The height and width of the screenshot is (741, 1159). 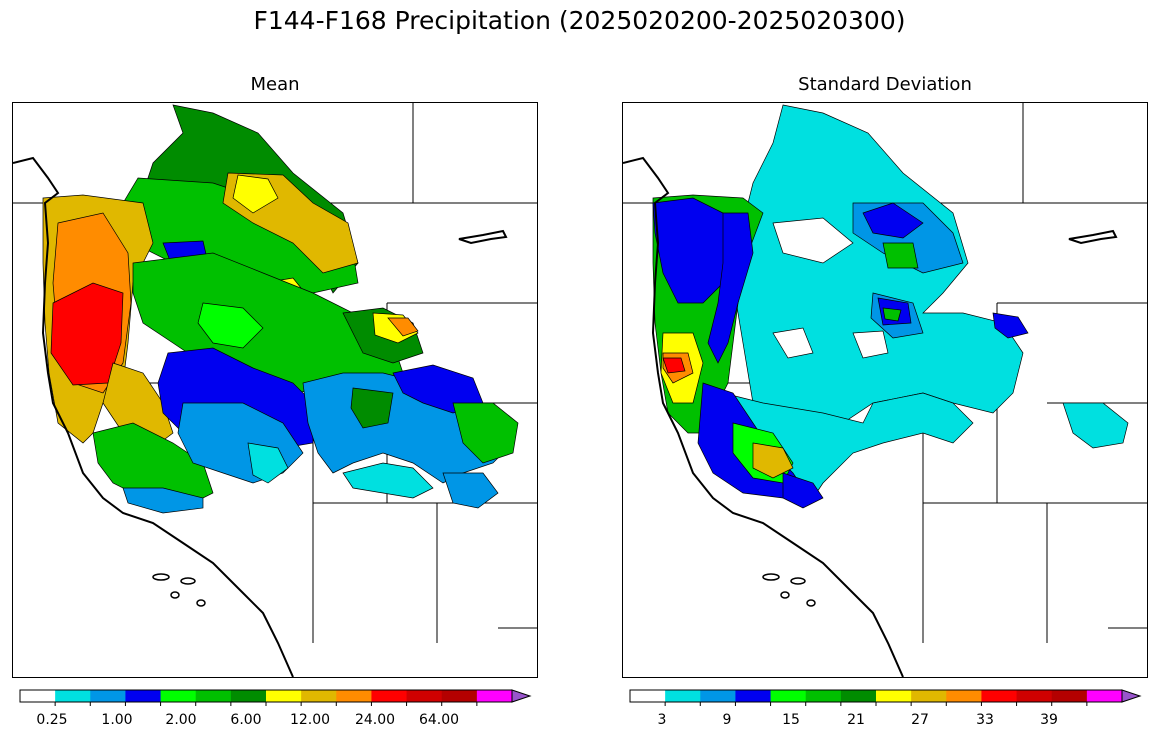 What do you see at coordinates (275, 84) in the screenshot?
I see `panel-title-mean: Mean` at bounding box center [275, 84].